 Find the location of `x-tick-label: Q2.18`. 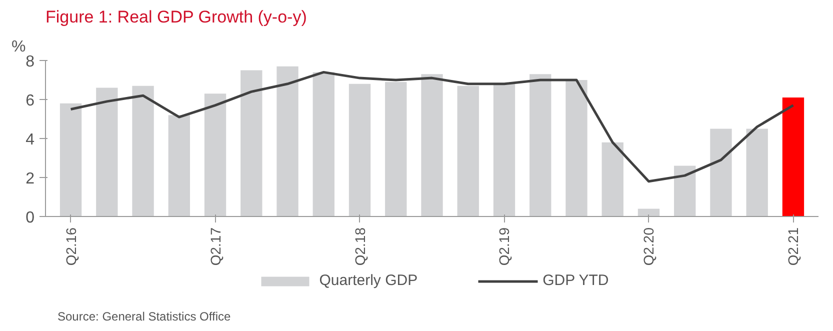

x-tick-label: Q2.18 is located at coordinates (360, 246).